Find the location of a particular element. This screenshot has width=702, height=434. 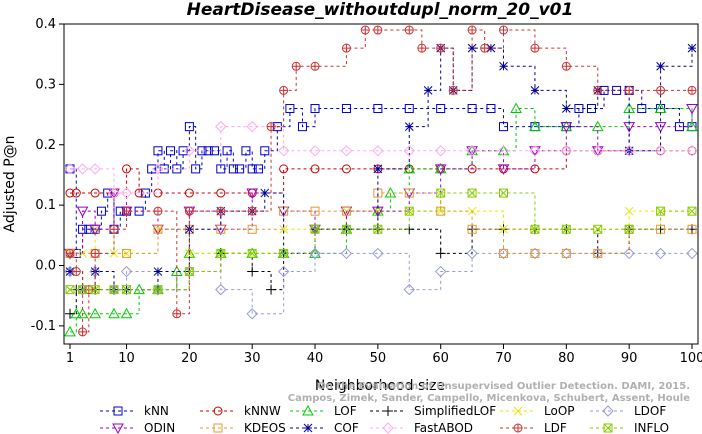

x-tick-label: 80 is located at coordinates (566, 358).